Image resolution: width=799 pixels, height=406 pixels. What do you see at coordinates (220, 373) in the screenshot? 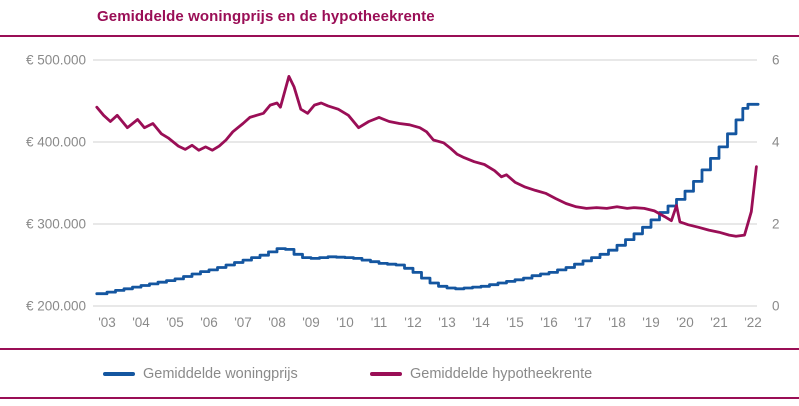
I see `legend-label-woningprijs: Gemiddelde woningprijs` at bounding box center [220, 373].